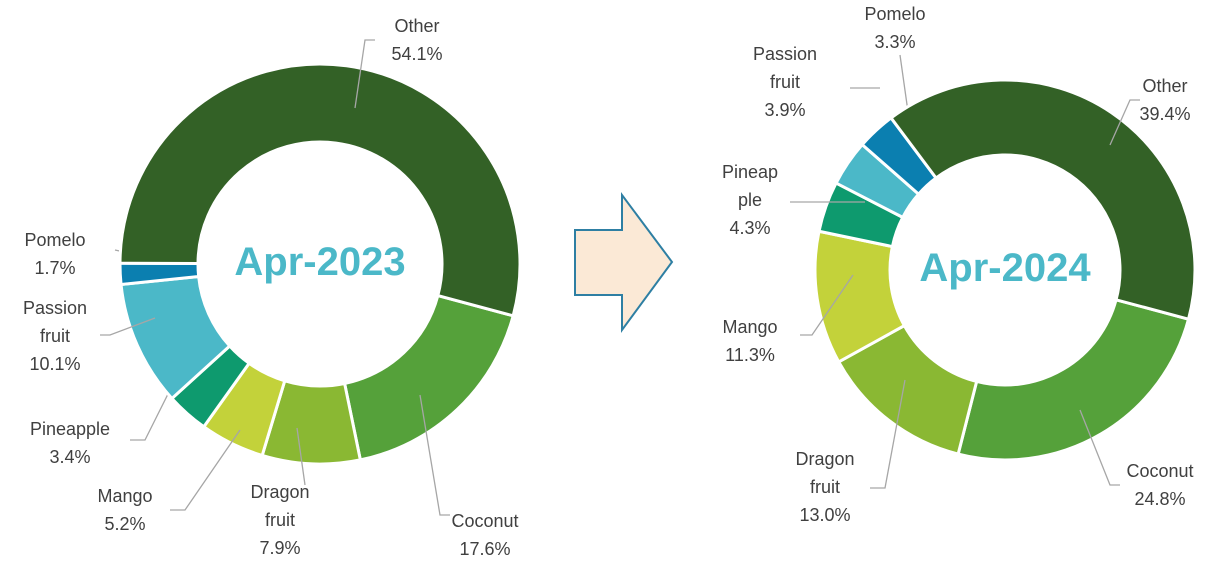 The image size is (1211, 564). What do you see at coordinates (55, 268) in the screenshot?
I see `value-label: 1.7%` at bounding box center [55, 268].